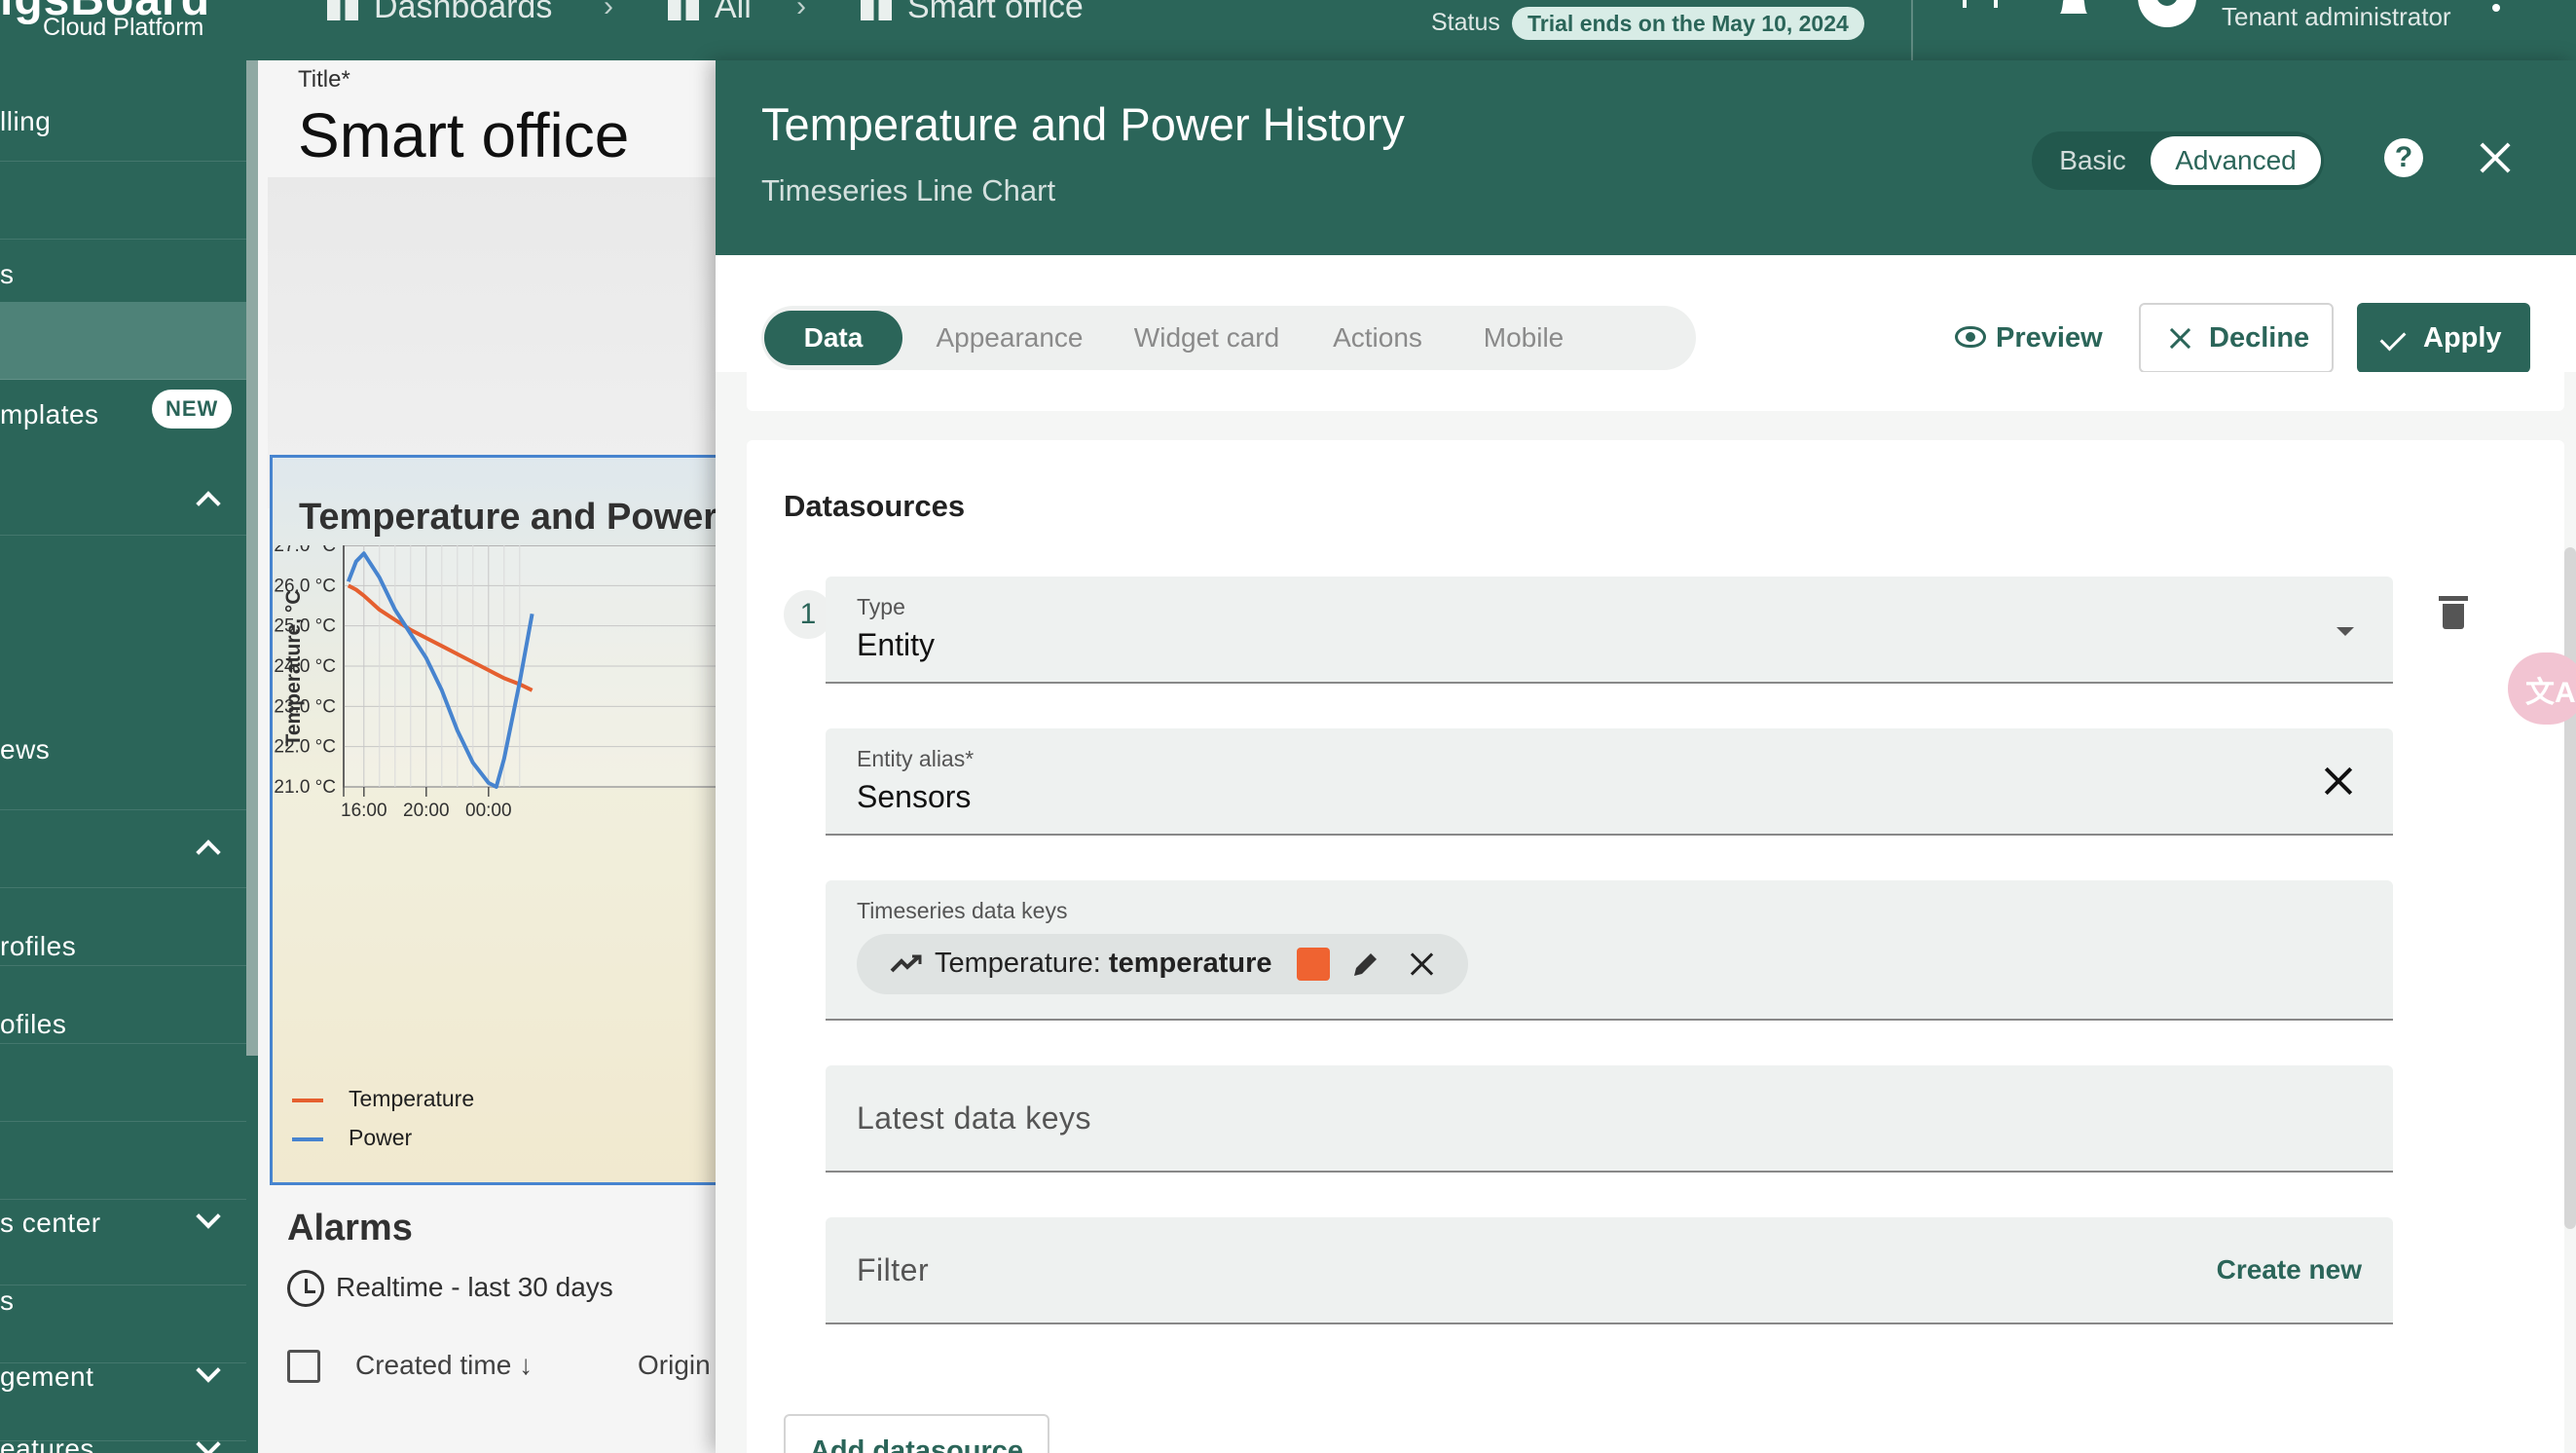  Describe the element at coordinates (1083, 124) in the screenshot. I see `editor-title: Temperature and Power History` at that location.